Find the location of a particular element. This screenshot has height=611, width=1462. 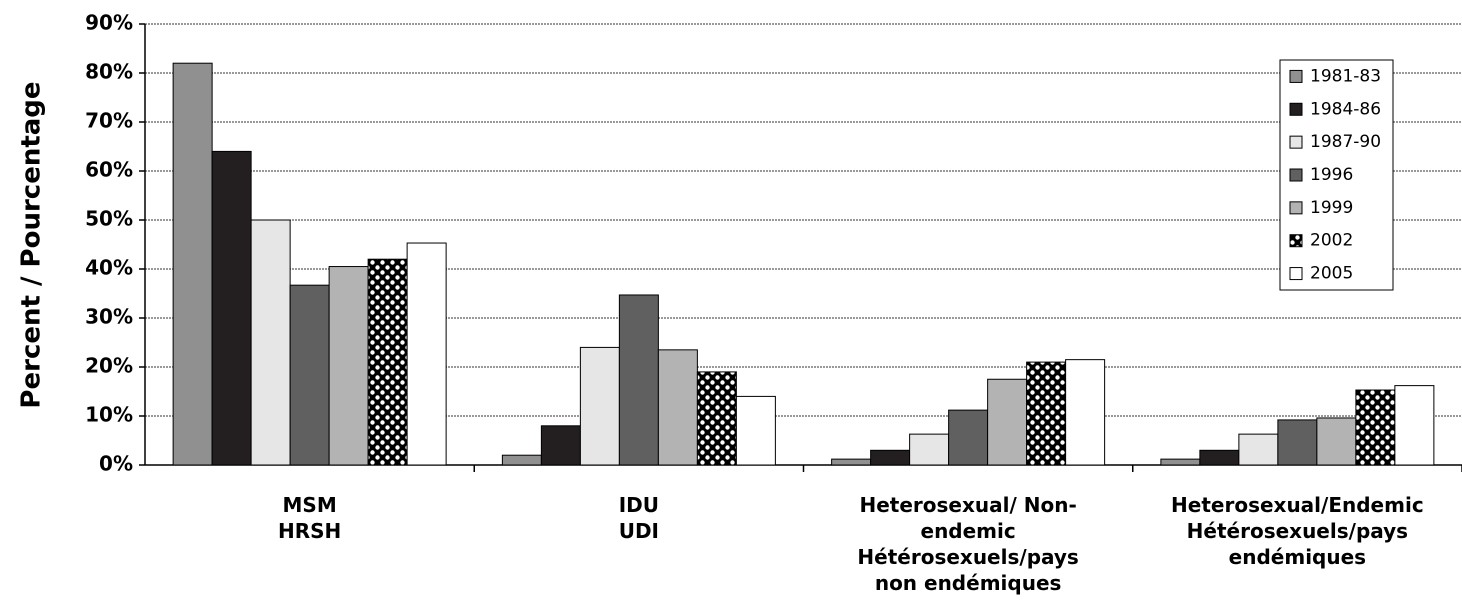

legend-label: 2005 is located at coordinates (1331, 274).